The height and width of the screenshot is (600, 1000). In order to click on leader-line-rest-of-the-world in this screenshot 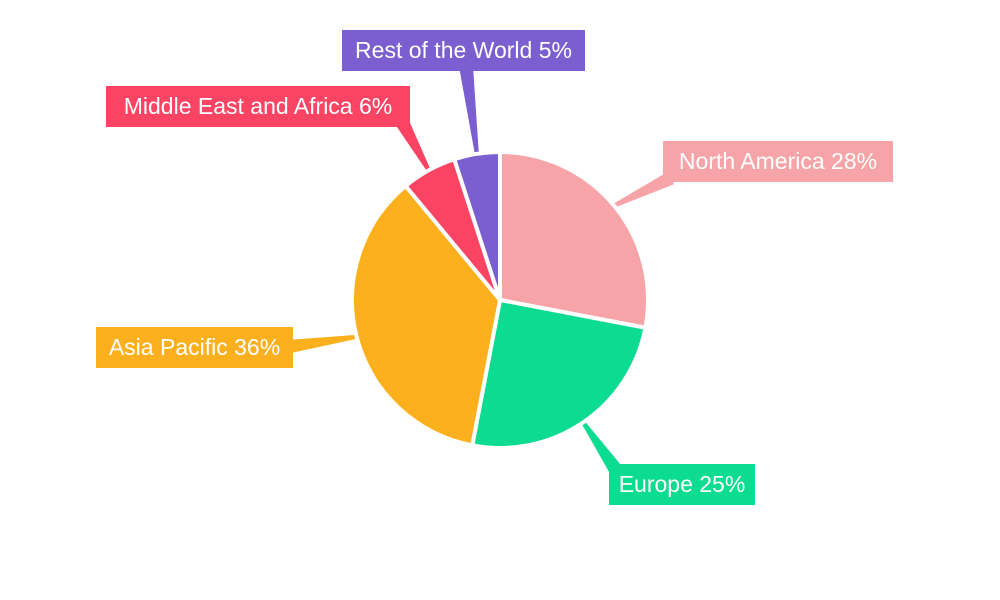, I will do `click(469, 110)`.